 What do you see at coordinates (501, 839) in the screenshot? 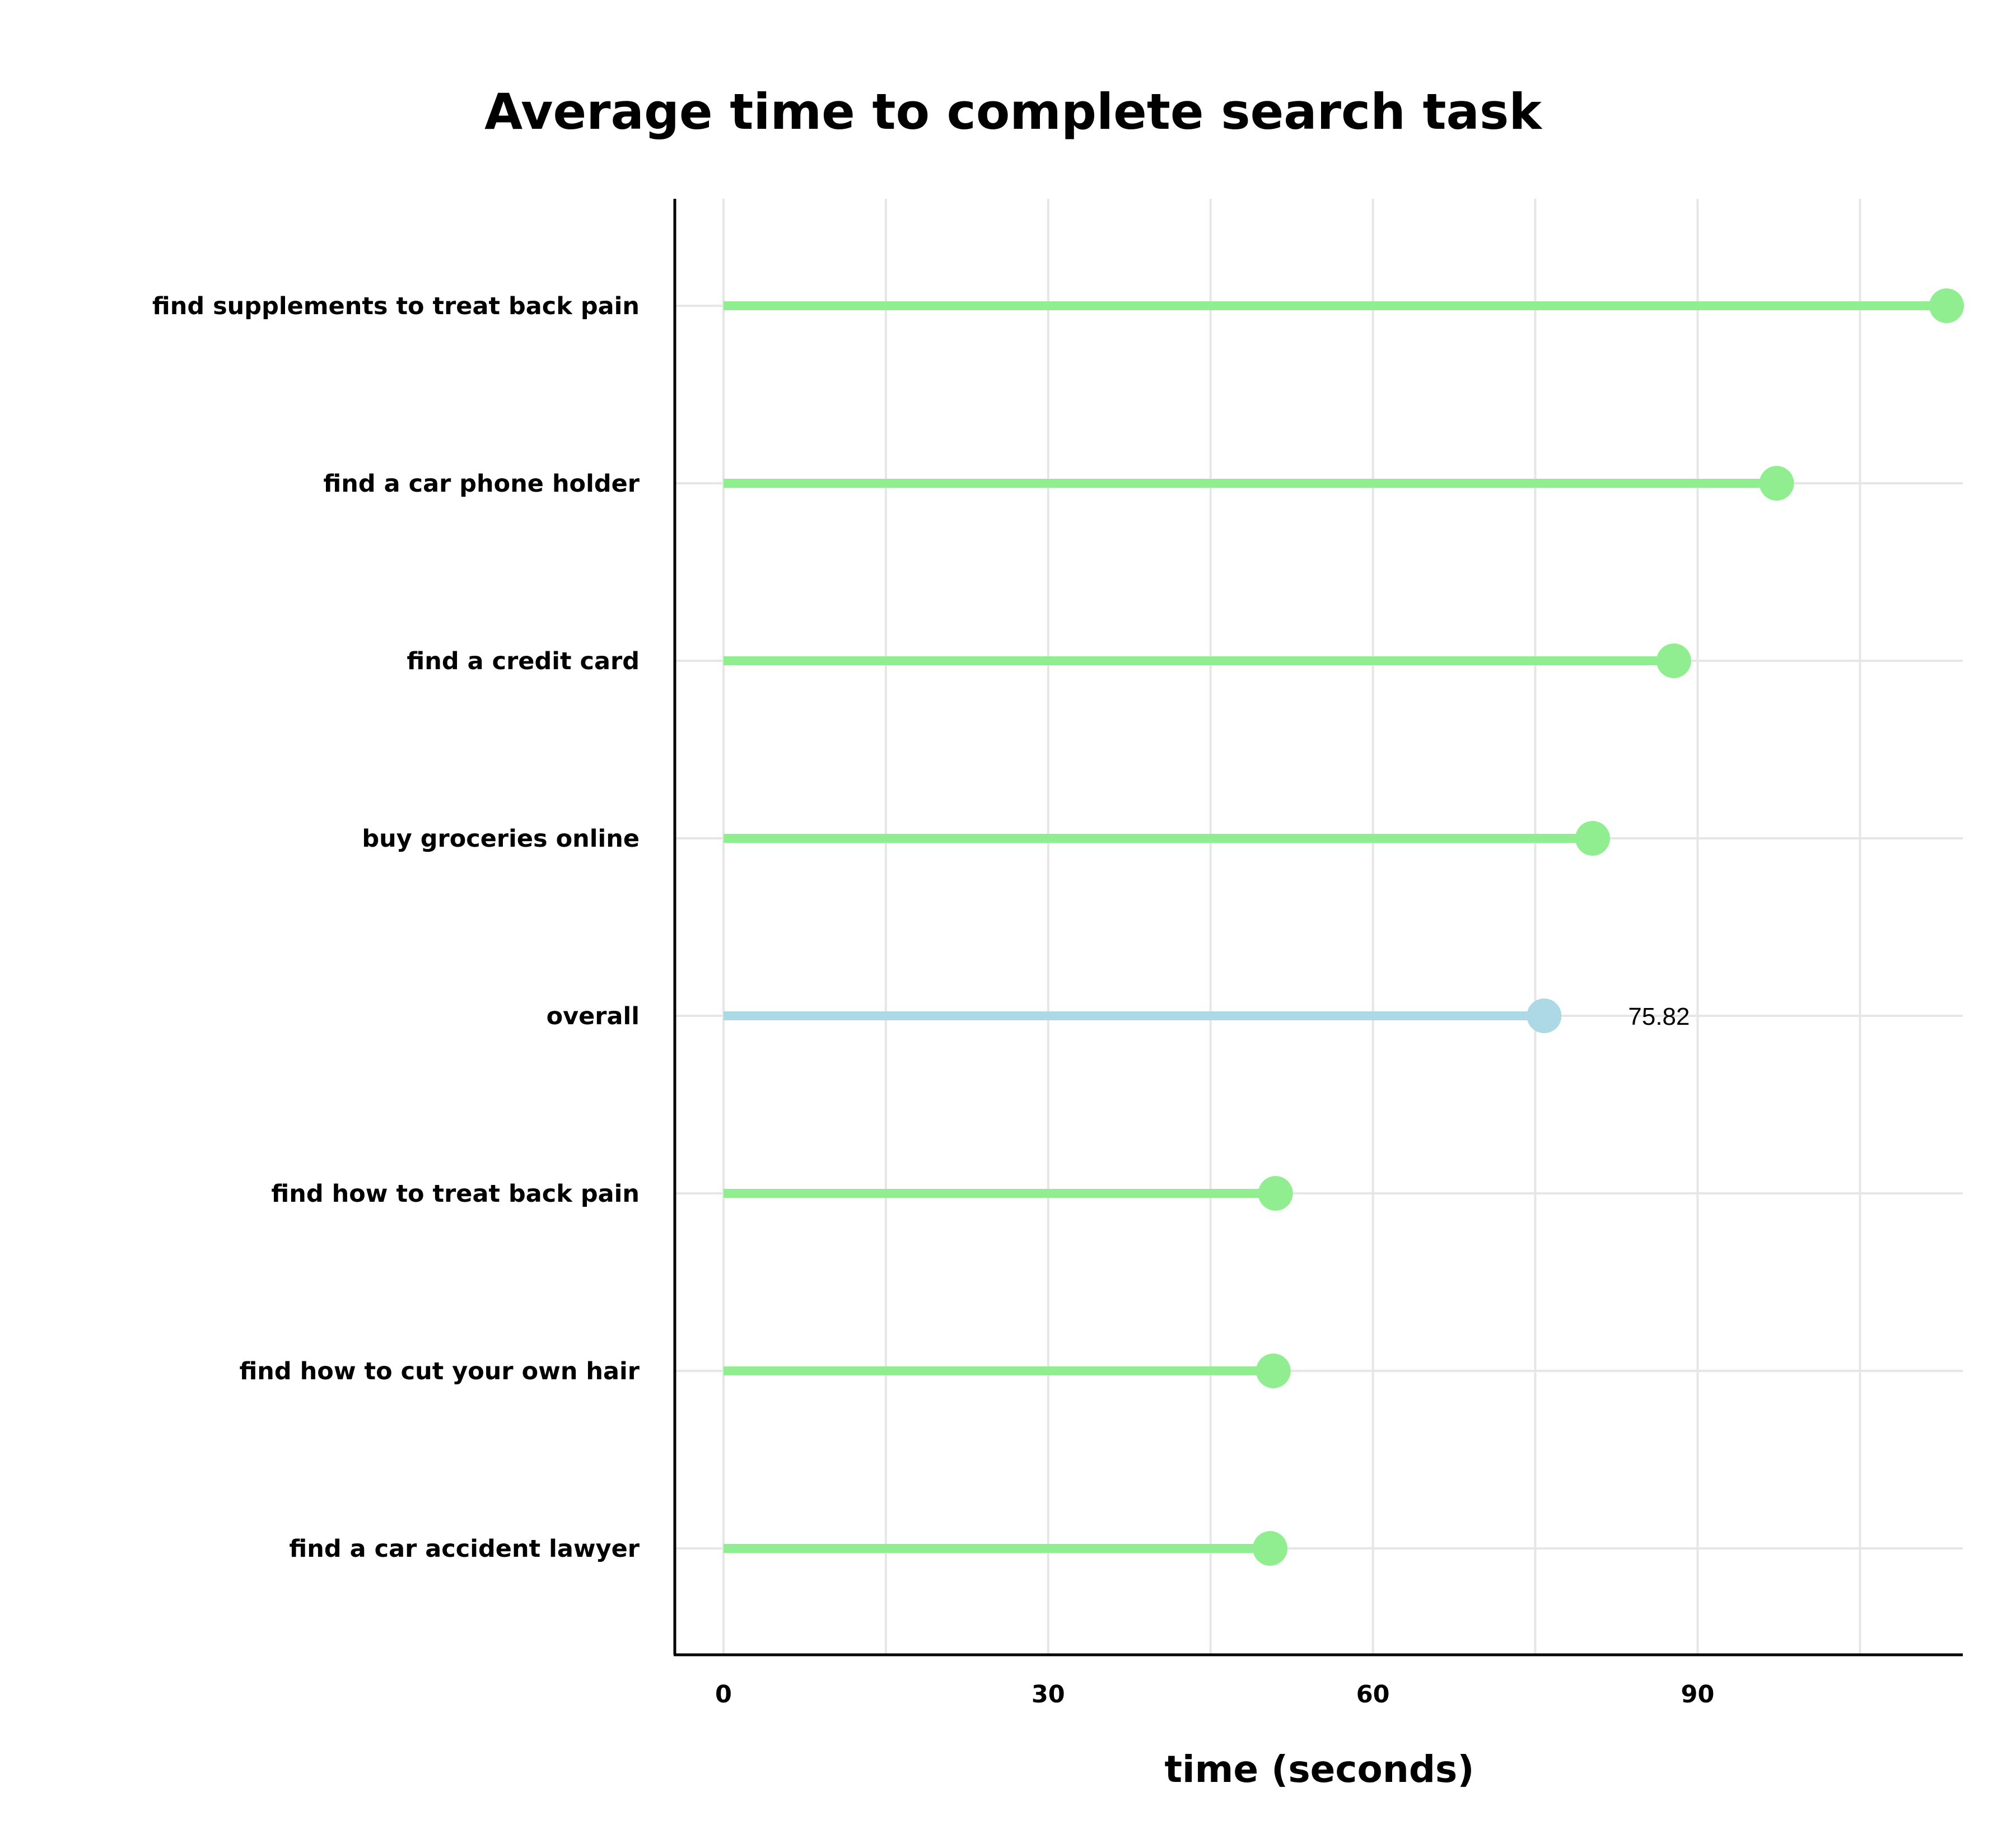
I see `category-label: buy groceries online` at bounding box center [501, 839].